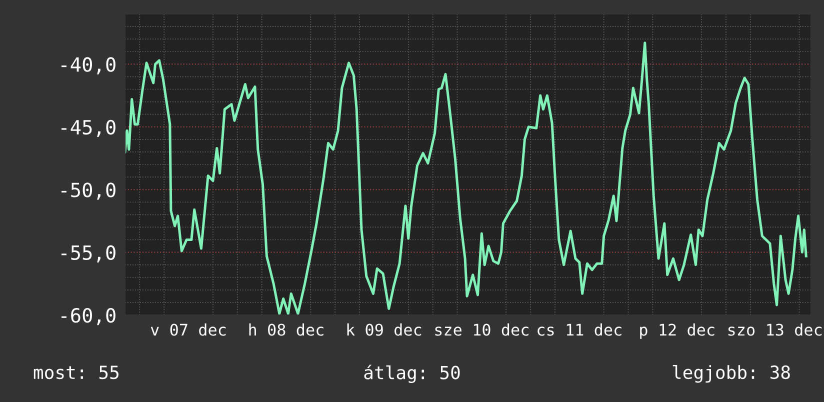 This screenshot has height=402, width=824. Describe the element at coordinates (76, 373) in the screenshot. I see `text: most: 55` at that location.